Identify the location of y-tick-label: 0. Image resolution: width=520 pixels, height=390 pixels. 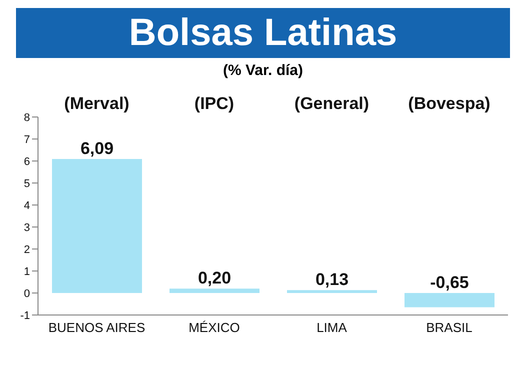
(27, 294).